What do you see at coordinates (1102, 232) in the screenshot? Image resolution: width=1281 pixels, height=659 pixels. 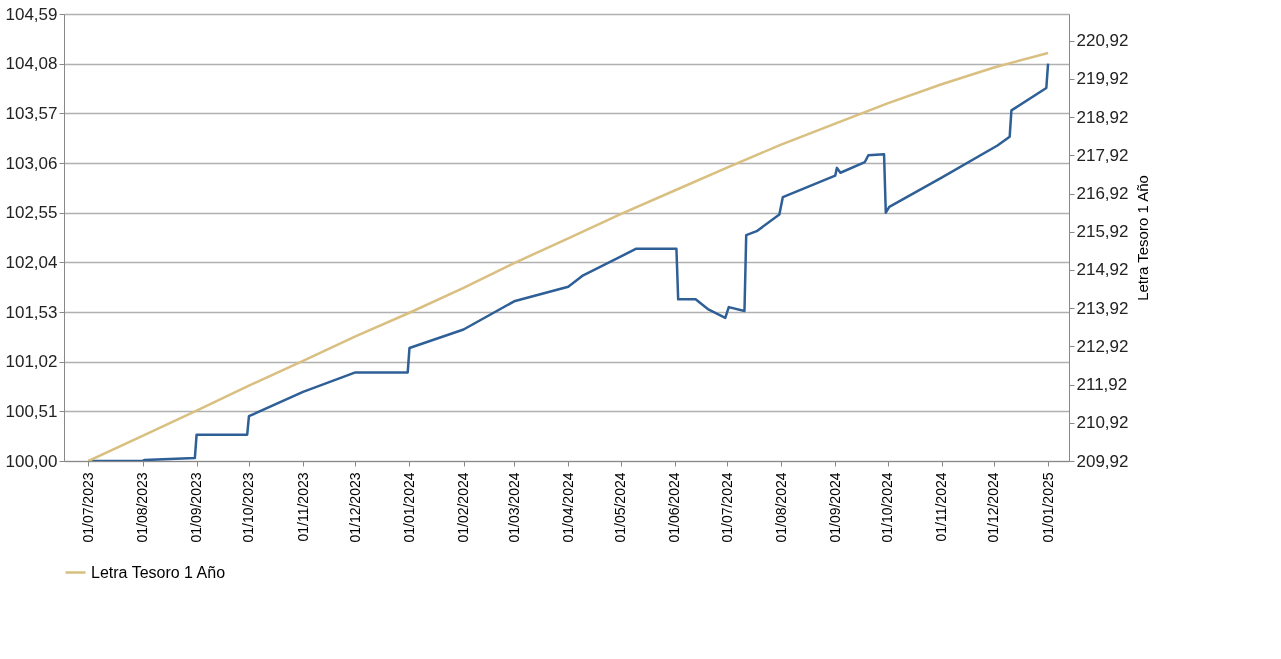 I see `y2-tick-label: 215,92` at bounding box center [1102, 232].